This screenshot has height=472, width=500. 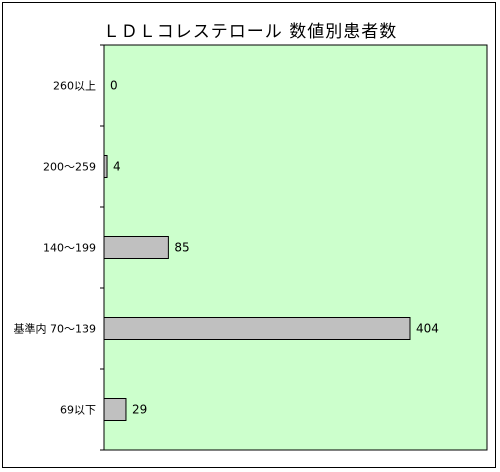 I want to click on category-label: 69以下, so click(x=78, y=410).